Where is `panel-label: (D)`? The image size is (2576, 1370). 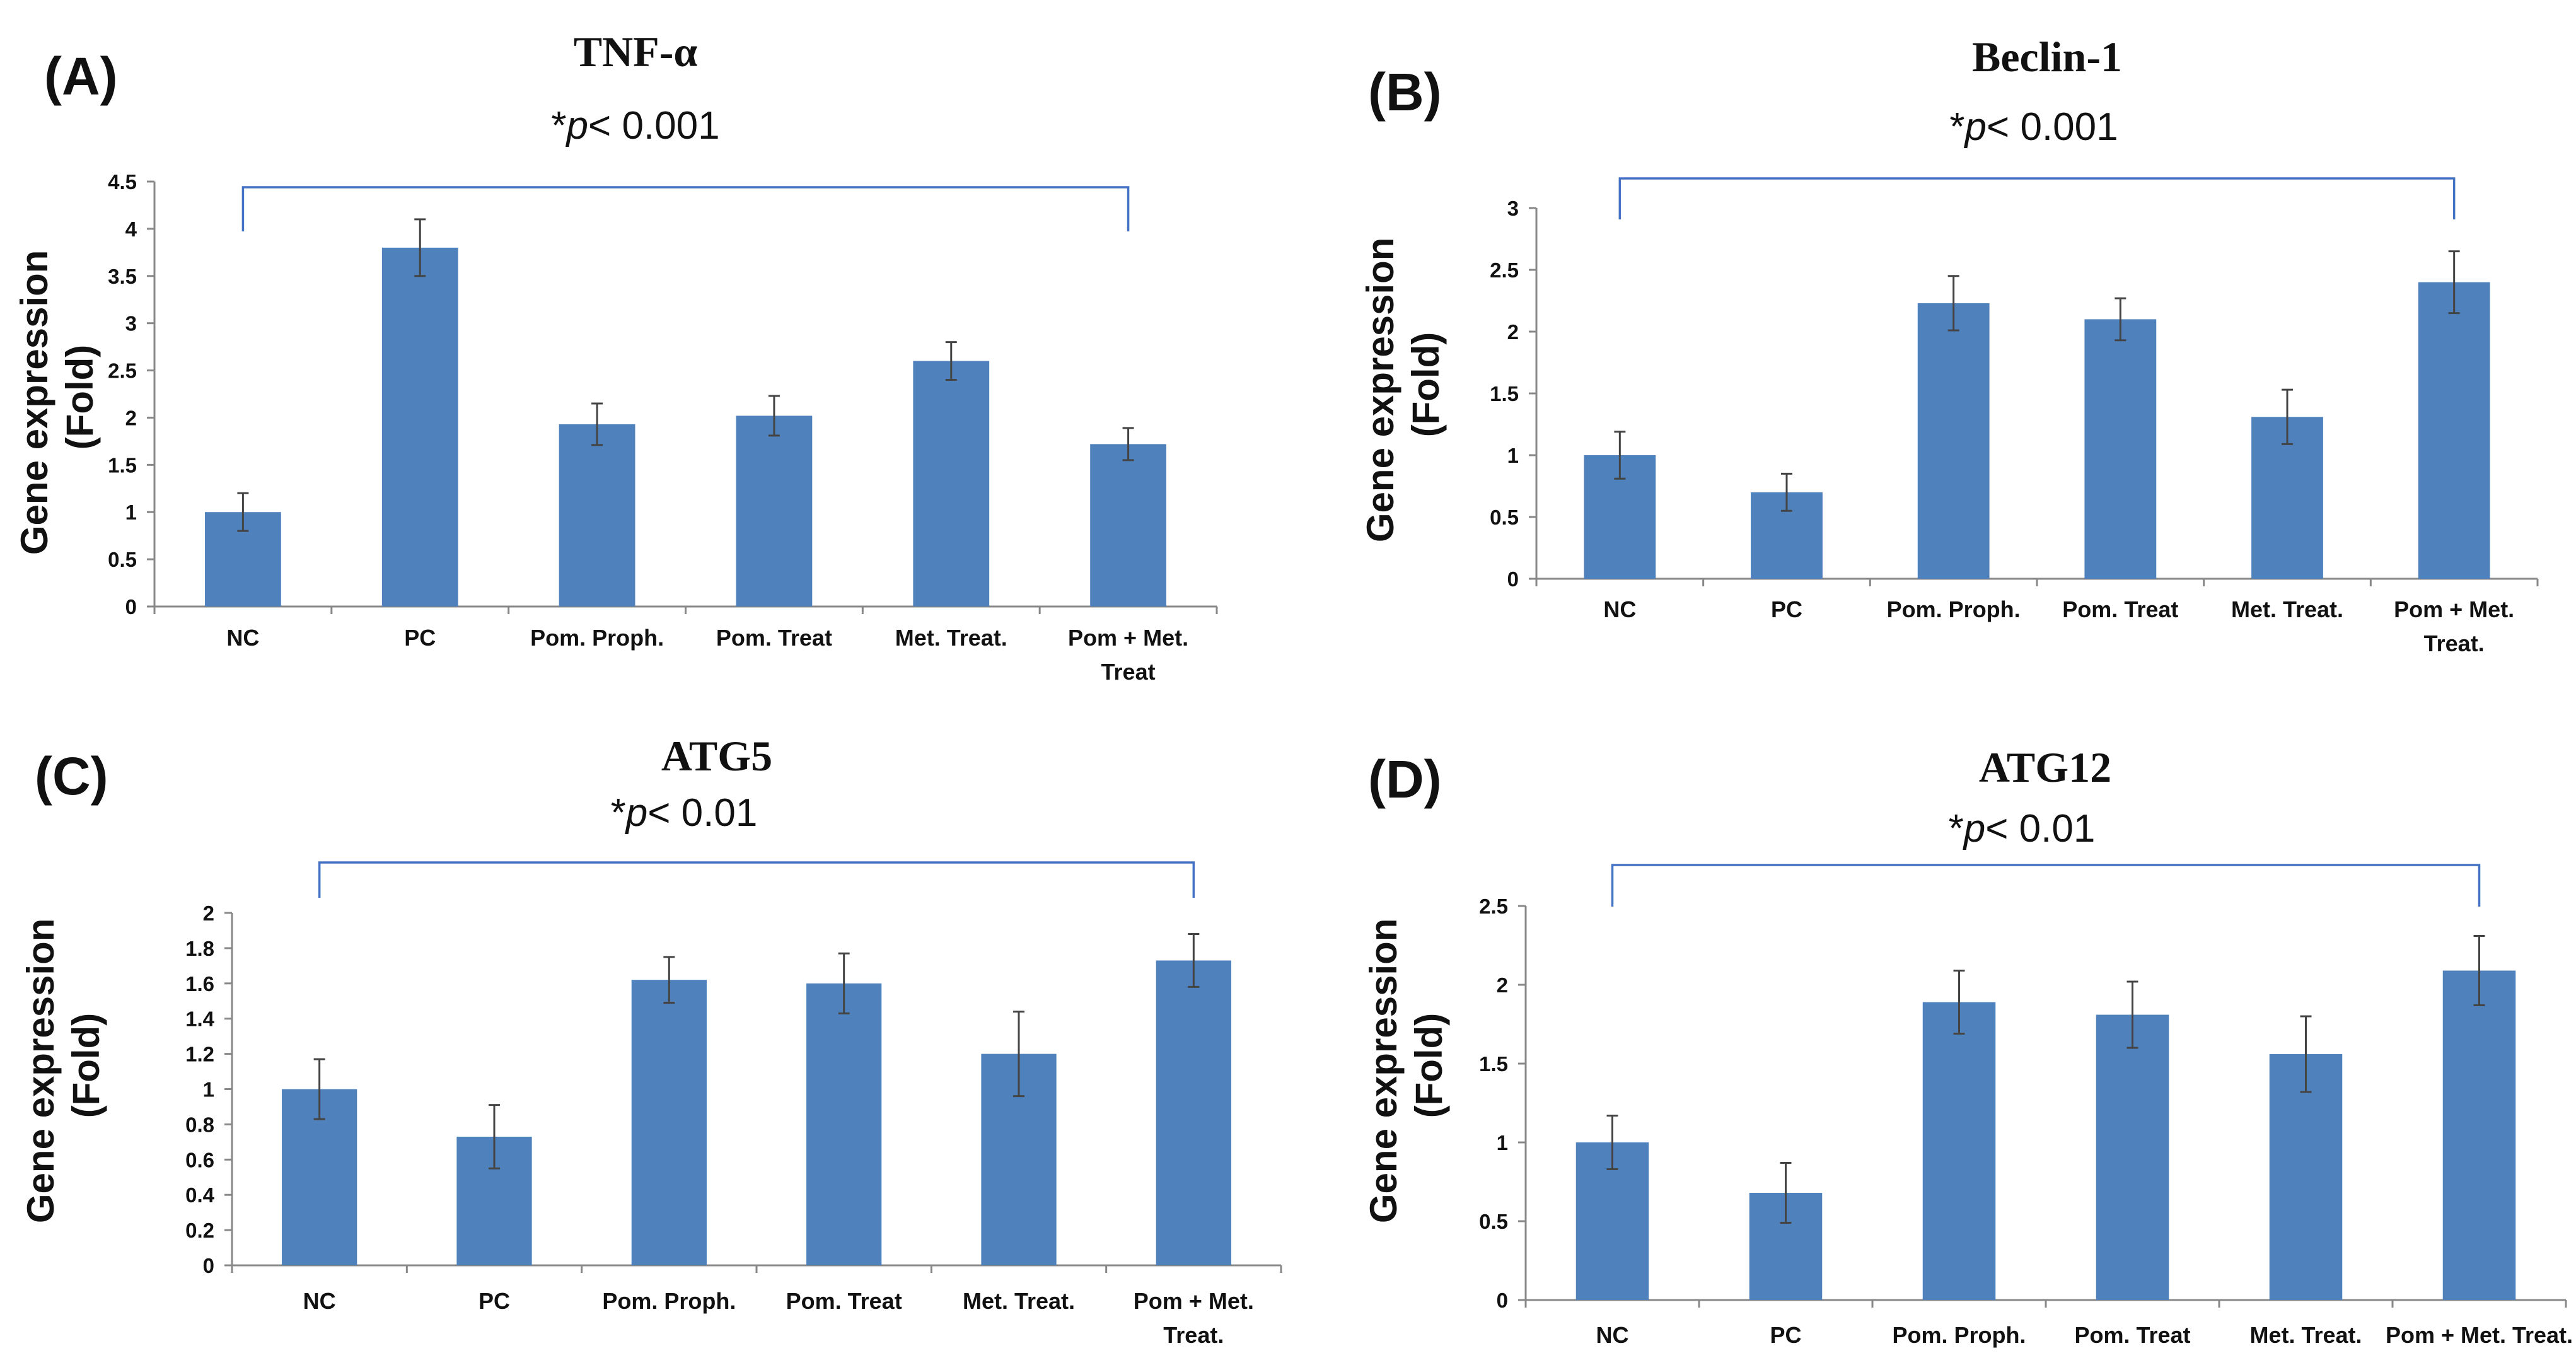 panel-label: (D) is located at coordinates (1405, 779).